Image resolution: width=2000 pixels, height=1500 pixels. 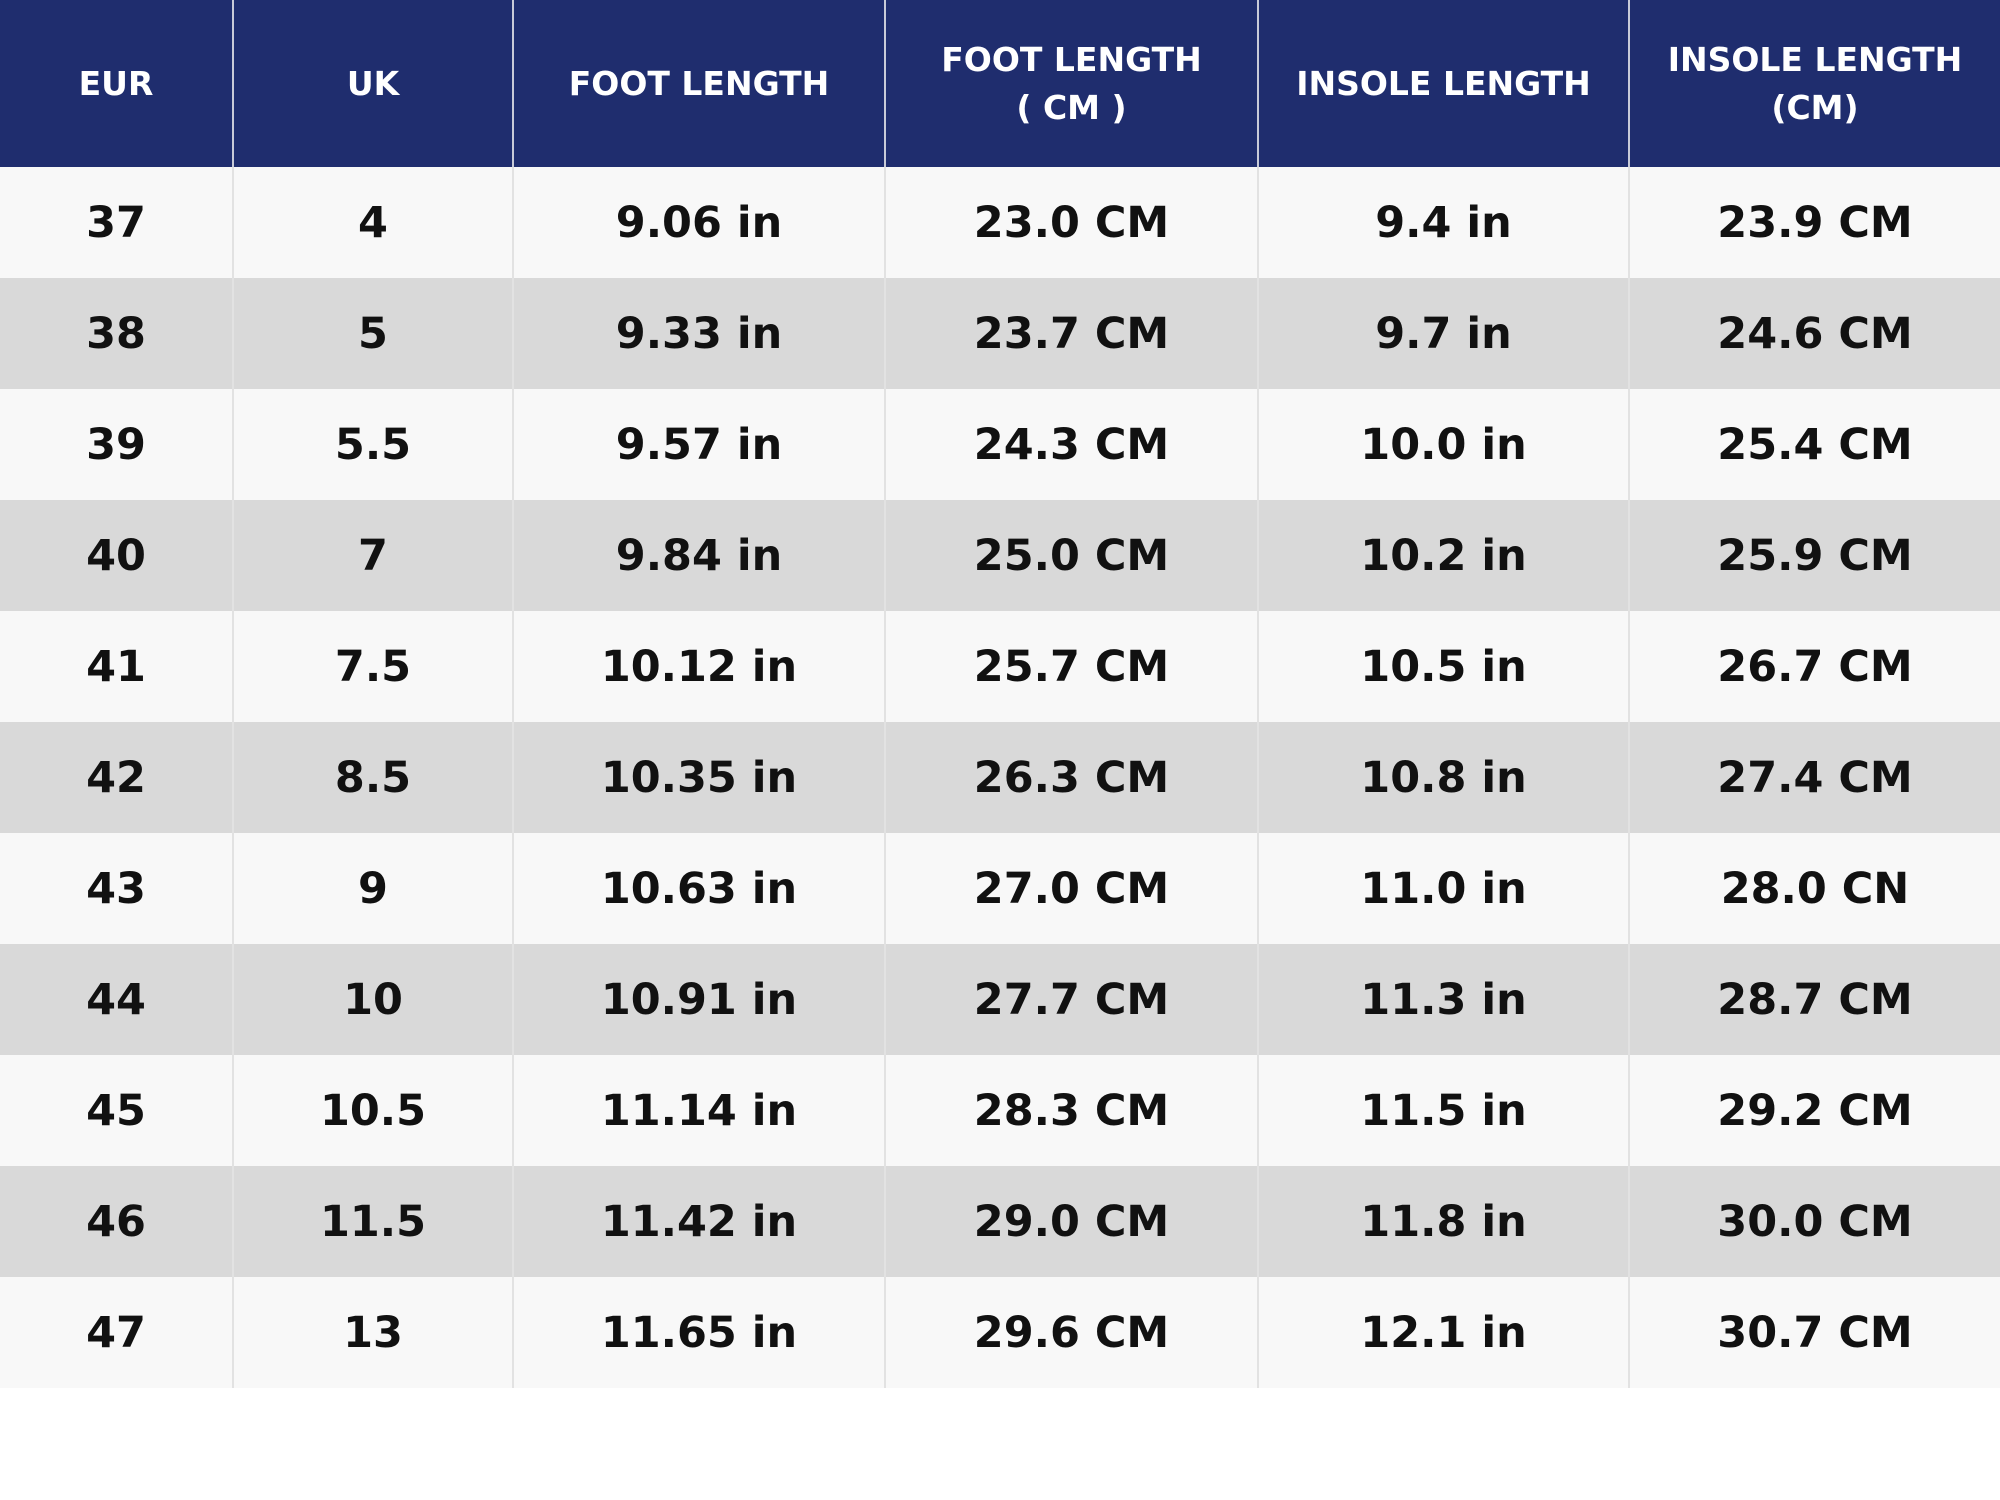 What do you see at coordinates (117, 999) in the screenshot?
I see `table-cell: 44` at bounding box center [117, 999].